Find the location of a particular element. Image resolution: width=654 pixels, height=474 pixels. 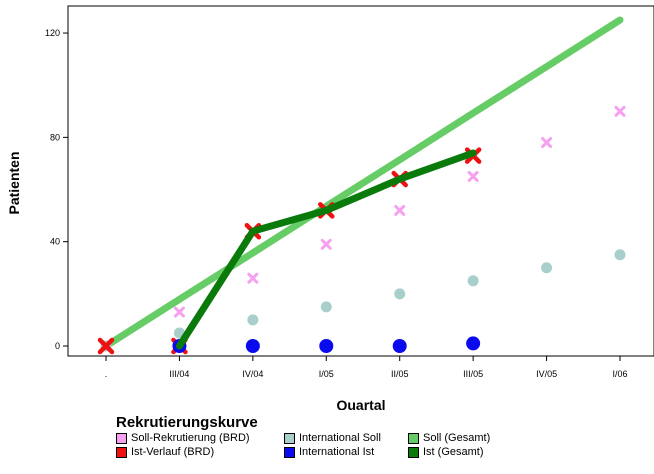

legend-title: Rekrutierungskurve is located at coordinates (187, 422).